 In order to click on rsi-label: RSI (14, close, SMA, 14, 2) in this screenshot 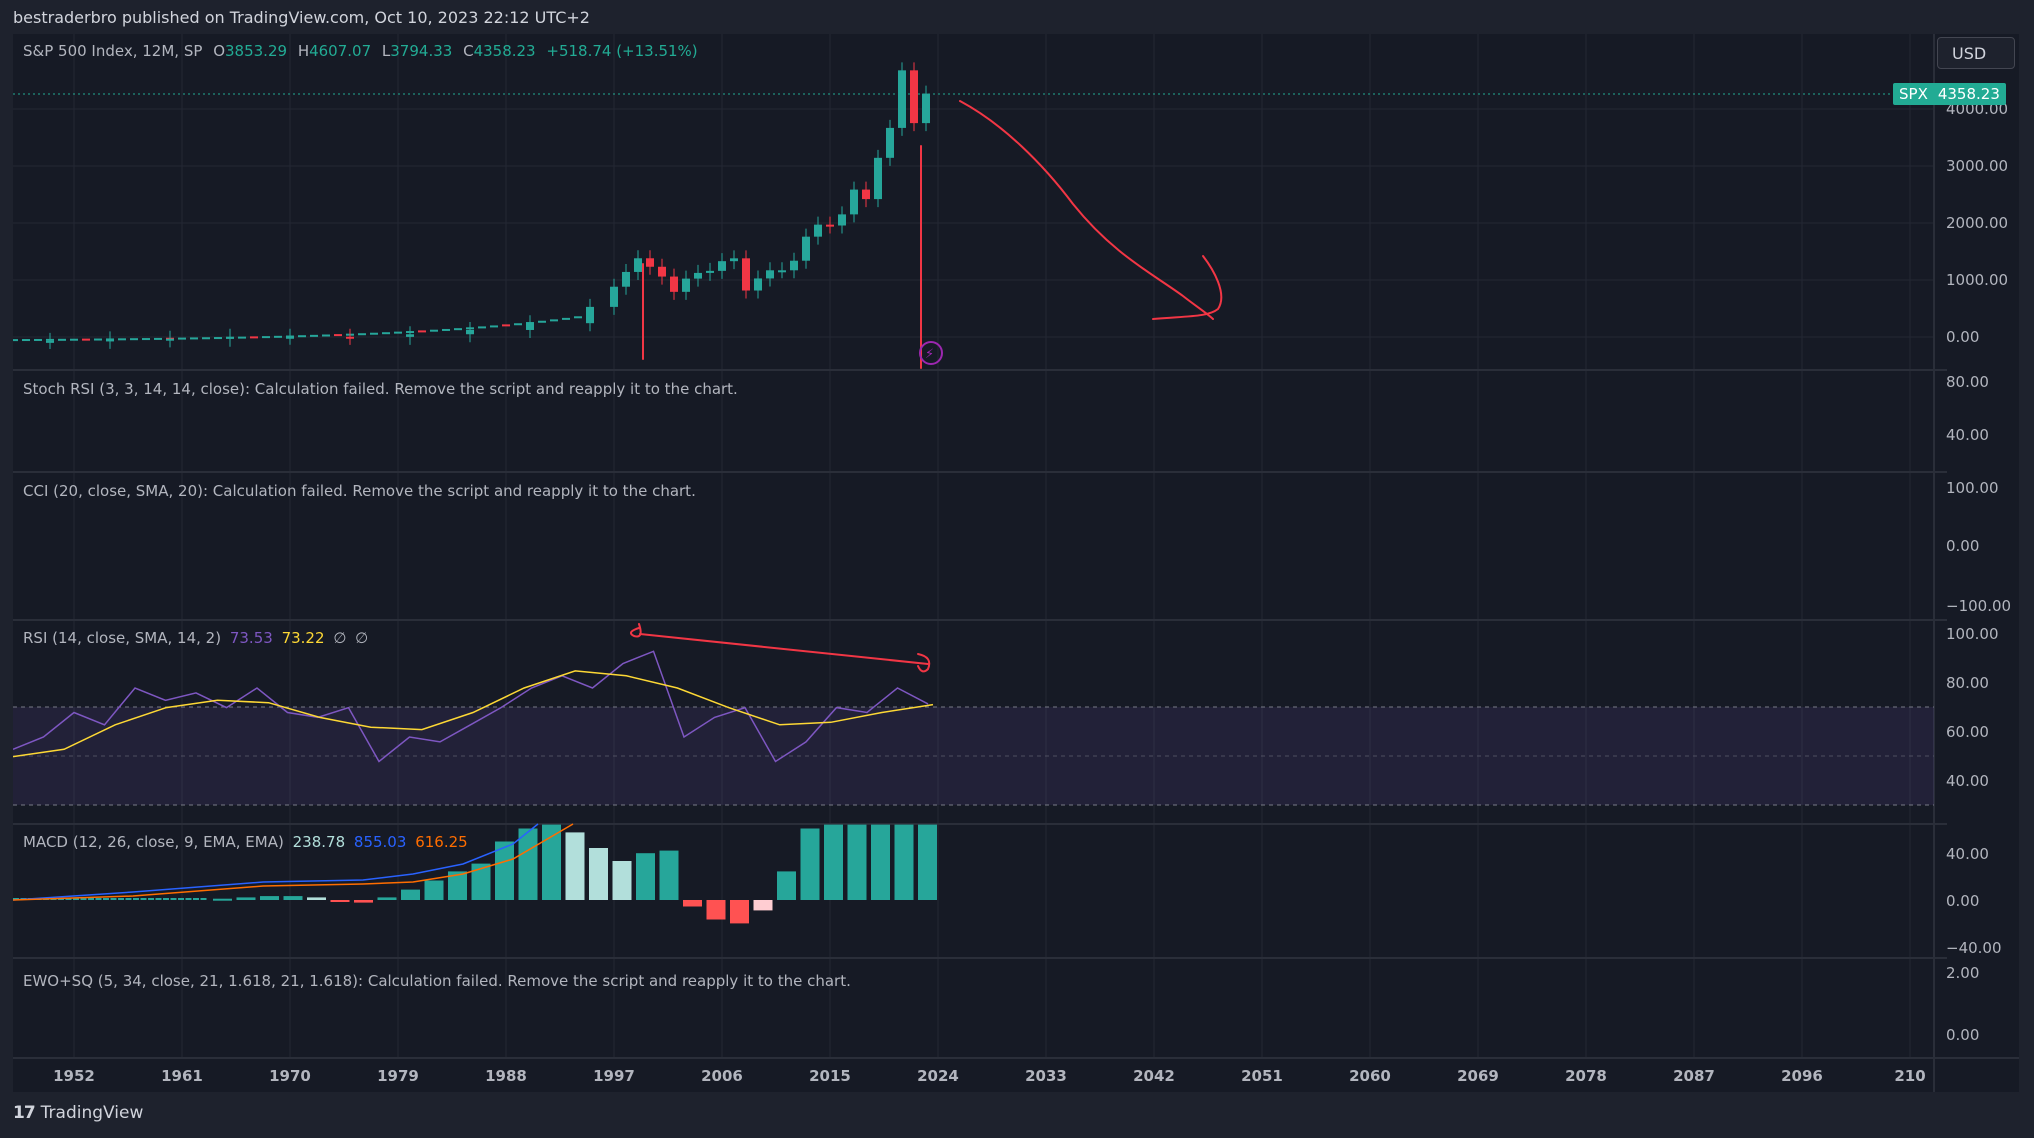, I will do `click(122, 638)`.